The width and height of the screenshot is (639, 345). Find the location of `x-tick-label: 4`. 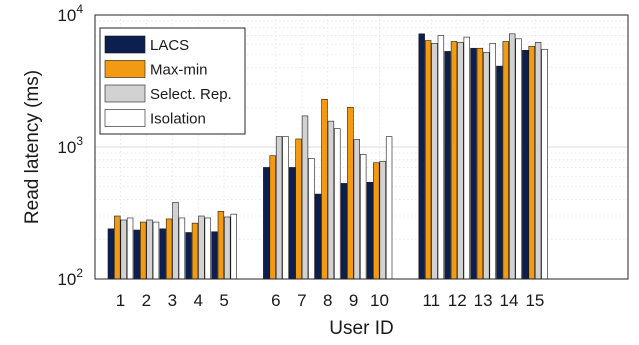

x-tick-label: 4 is located at coordinates (197, 300).